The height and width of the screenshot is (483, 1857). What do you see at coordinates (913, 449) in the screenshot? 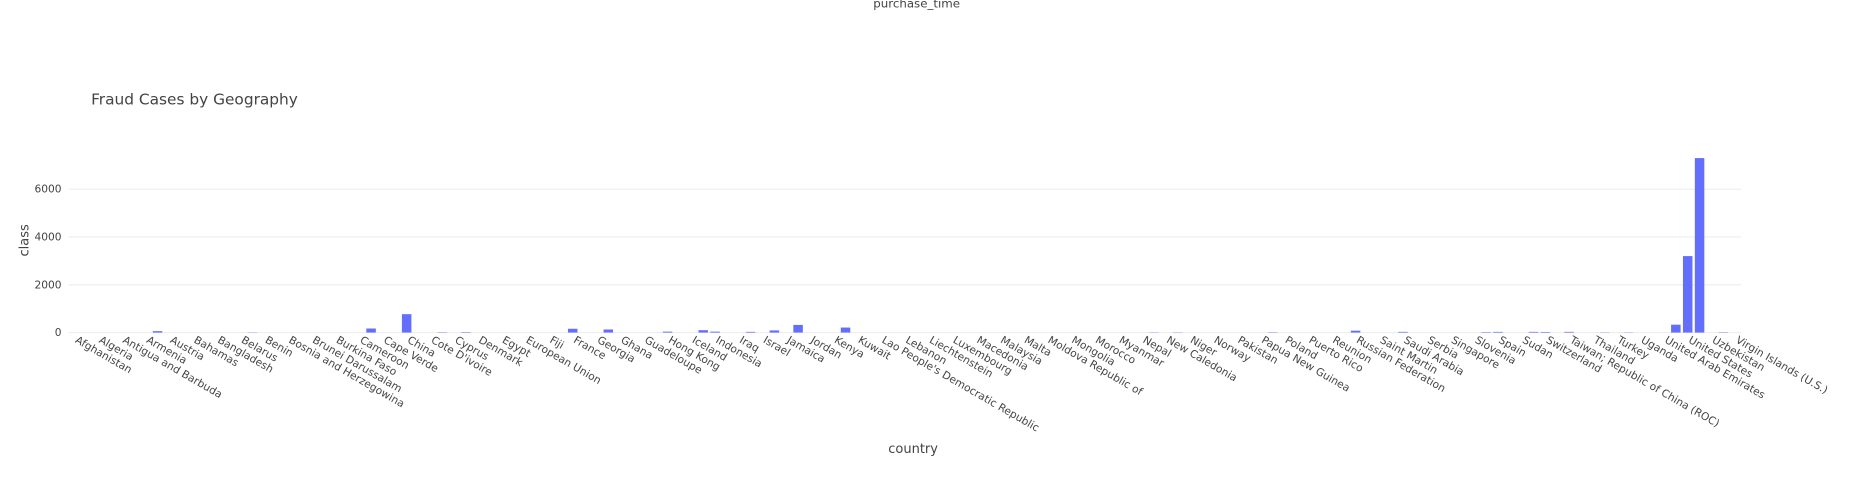
I see `x-axis-title: country` at bounding box center [913, 449].